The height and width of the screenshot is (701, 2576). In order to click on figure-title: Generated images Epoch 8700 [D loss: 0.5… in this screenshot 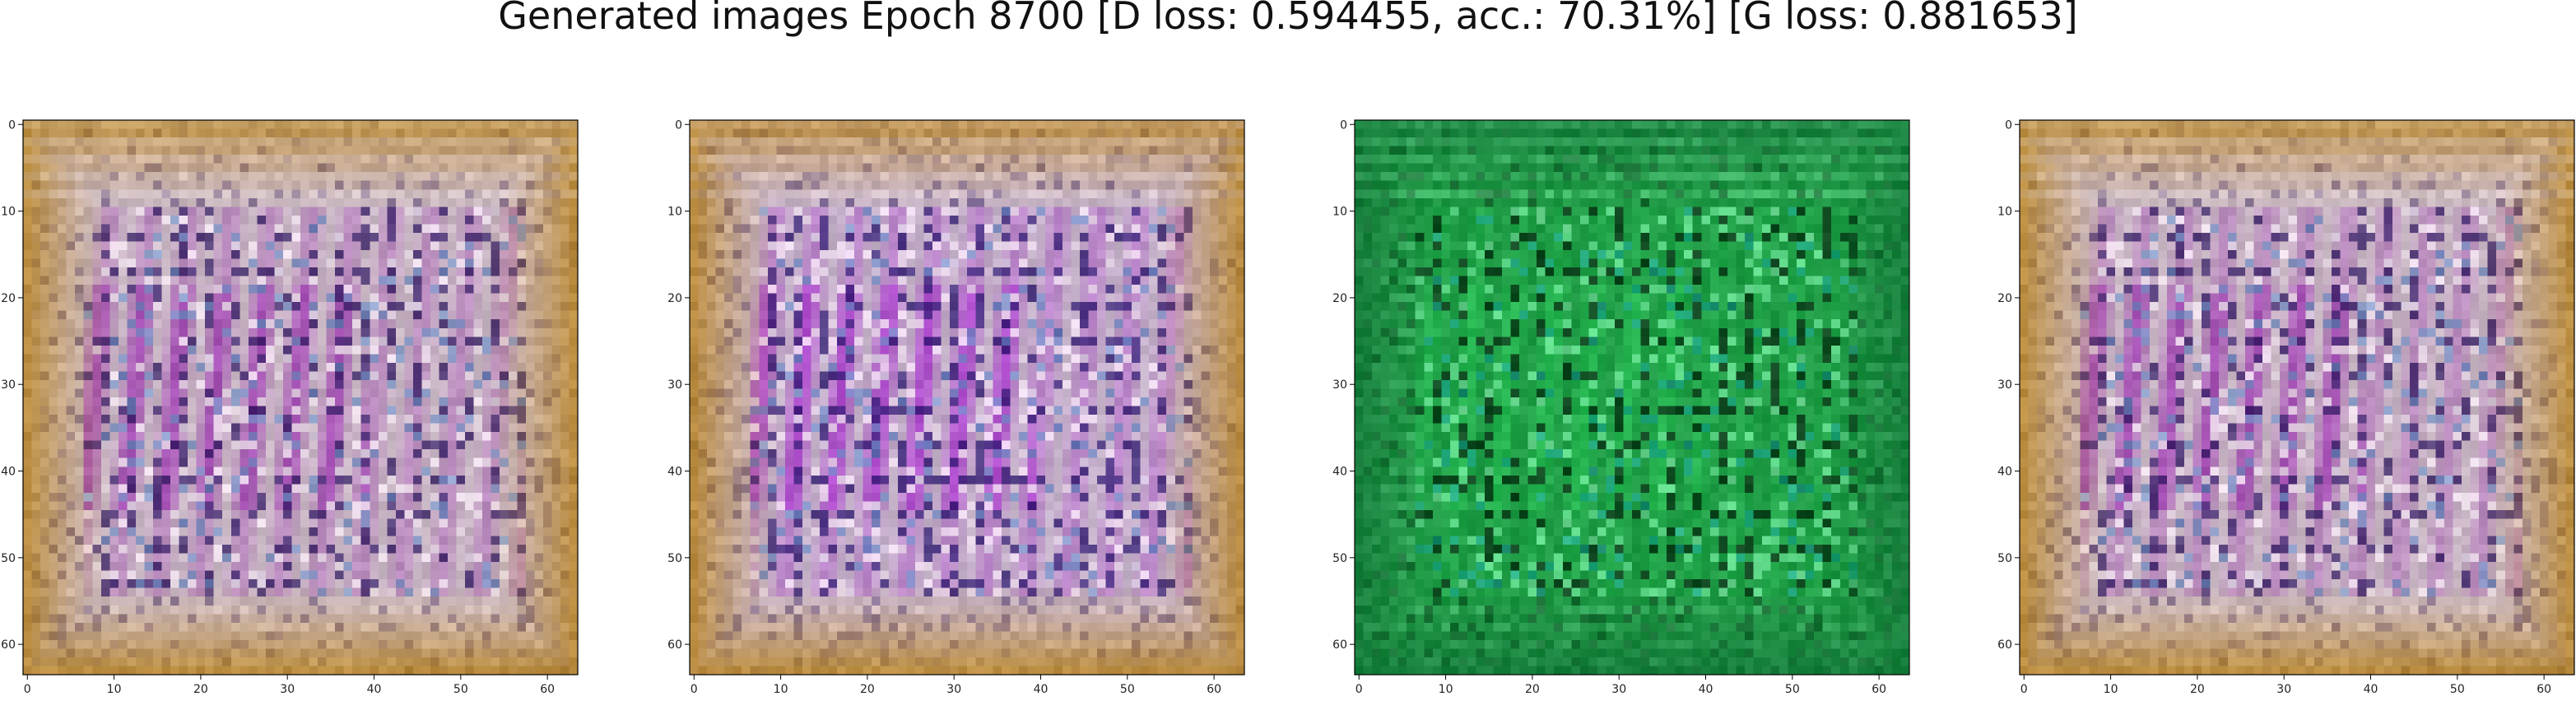, I will do `click(1288, 19)`.